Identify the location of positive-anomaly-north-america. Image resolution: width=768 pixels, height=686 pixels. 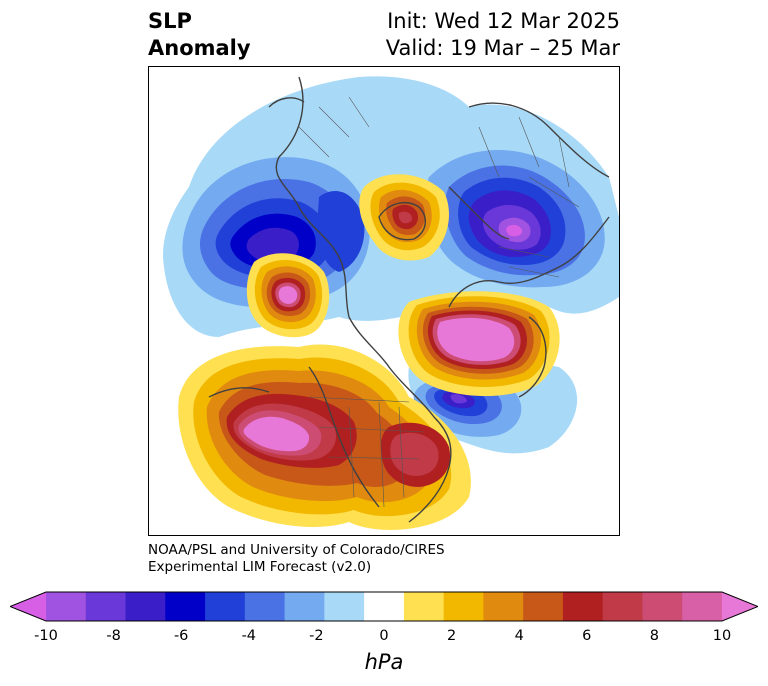
(324, 437).